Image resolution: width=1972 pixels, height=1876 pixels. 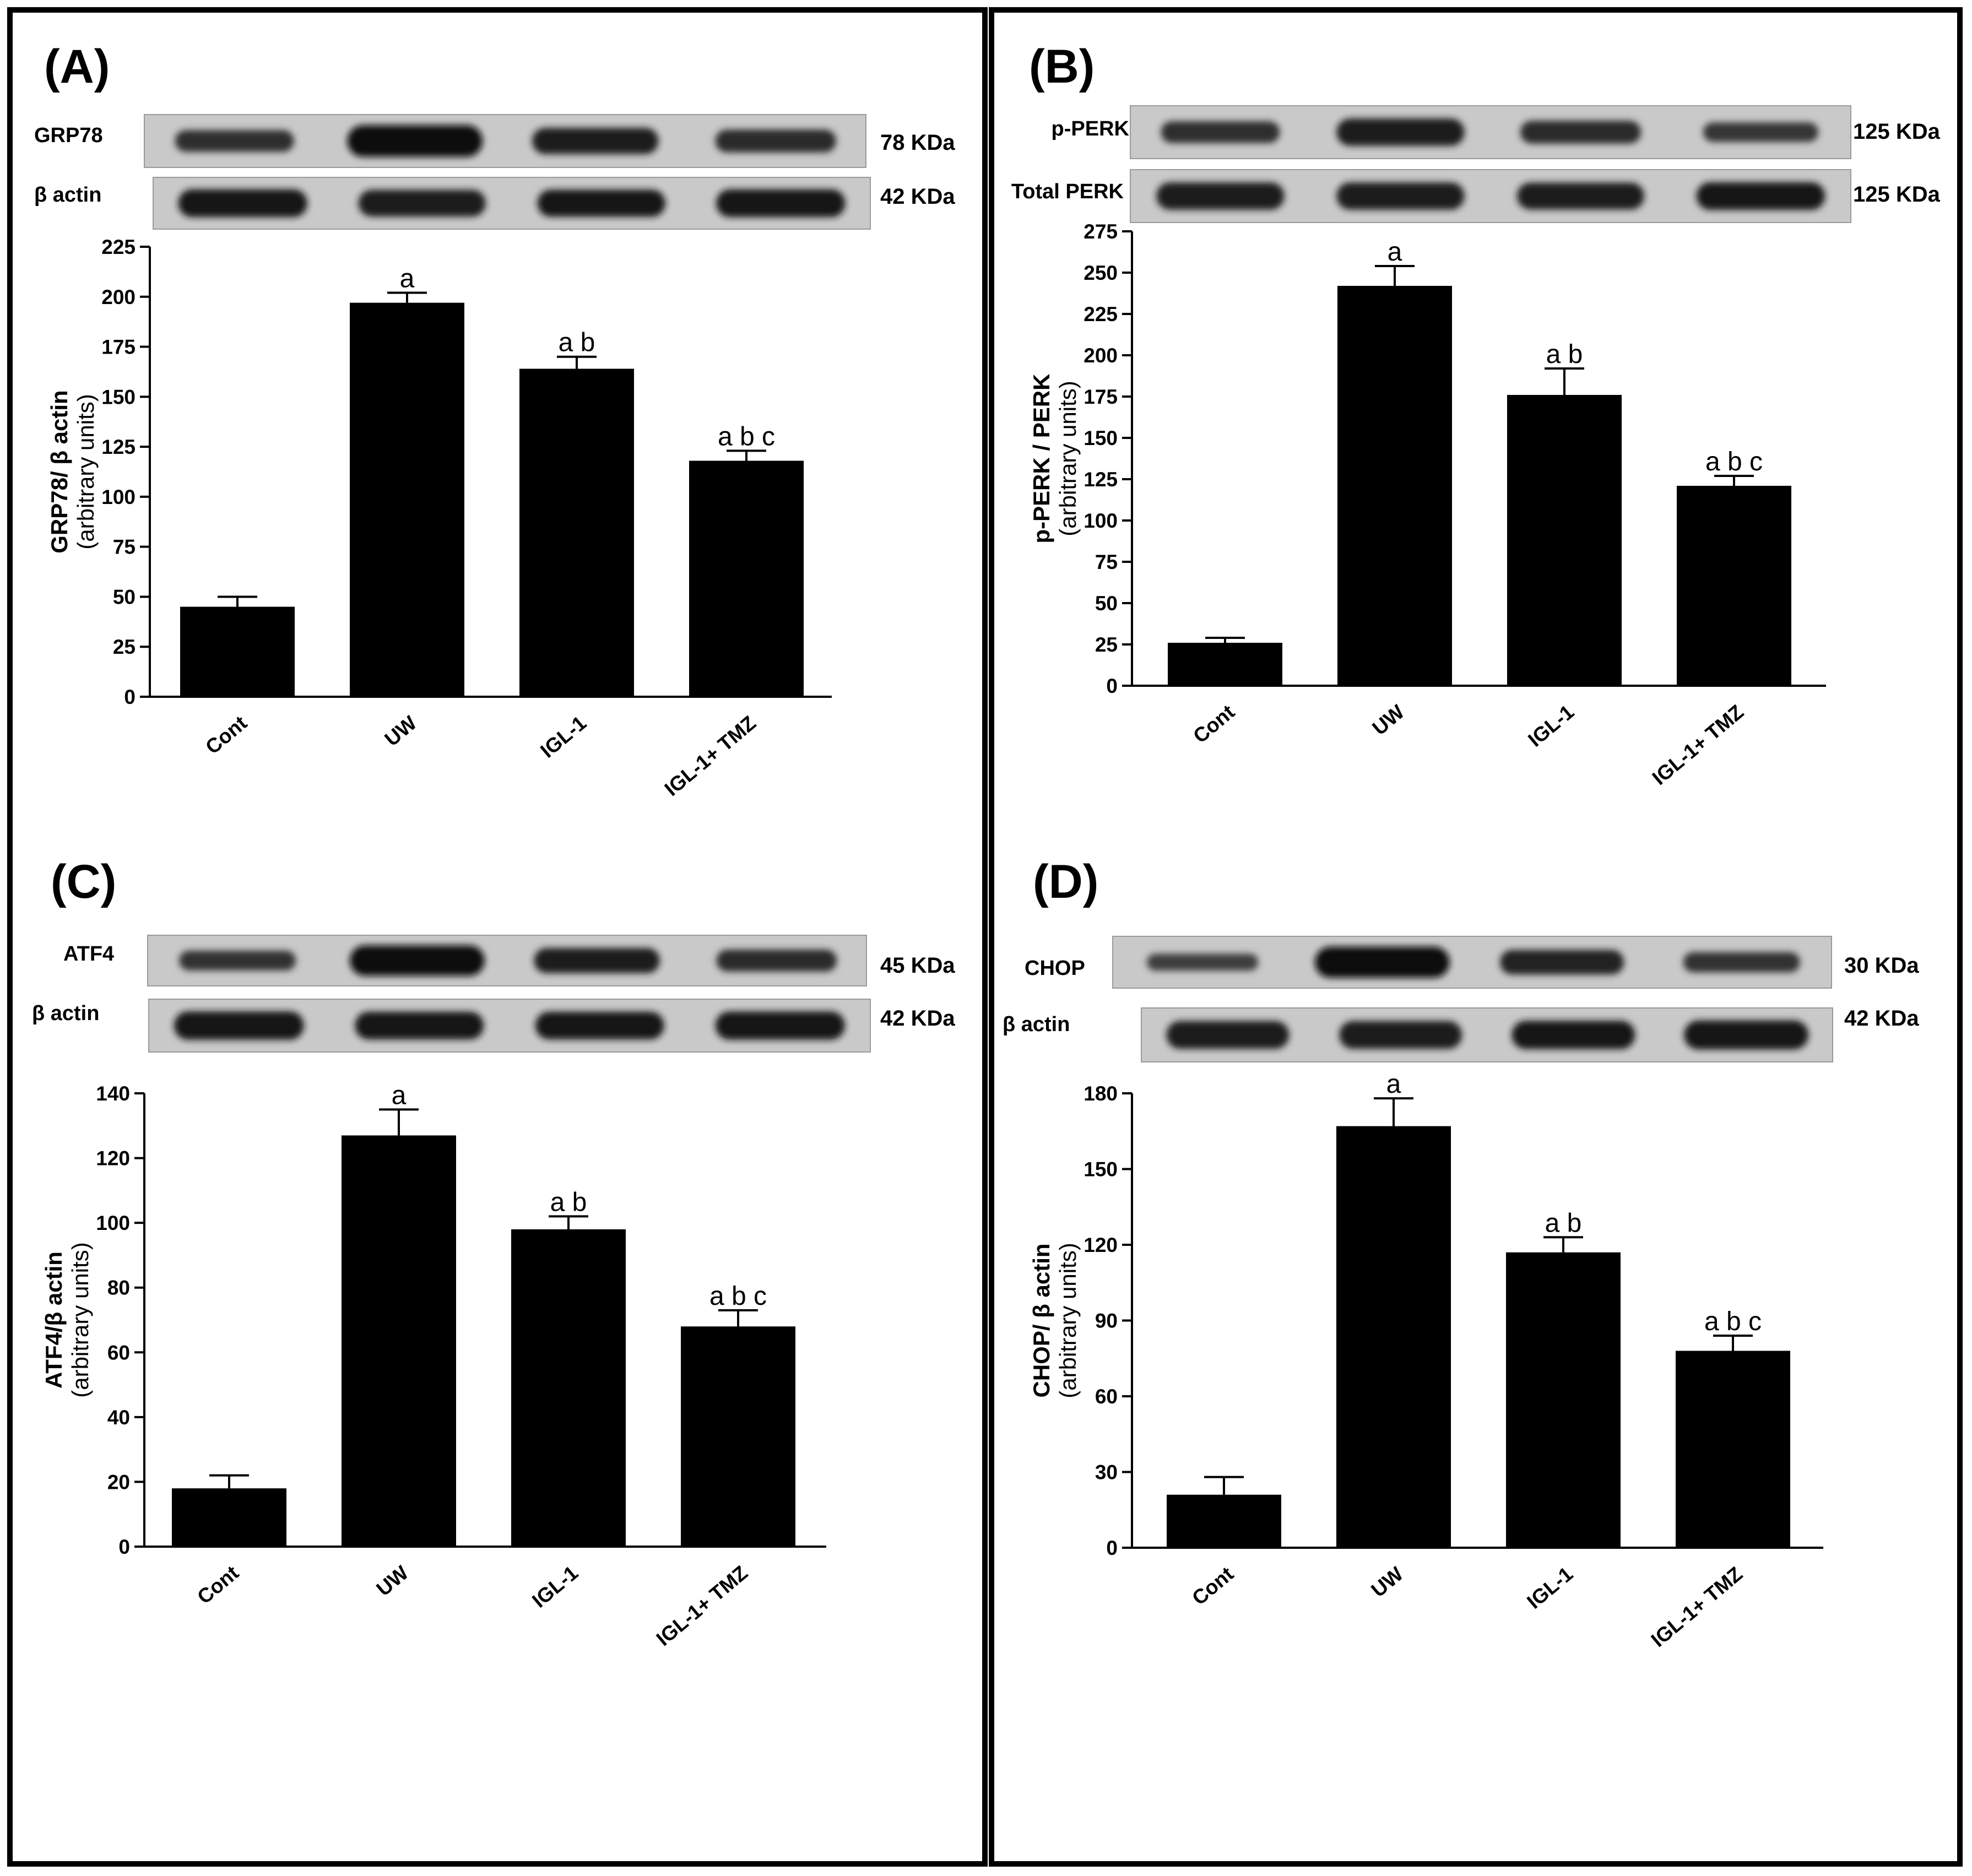 What do you see at coordinates (118, 447) in the screenshot?
I see `y-tick-label: 125` at bounding box center [118, 447].